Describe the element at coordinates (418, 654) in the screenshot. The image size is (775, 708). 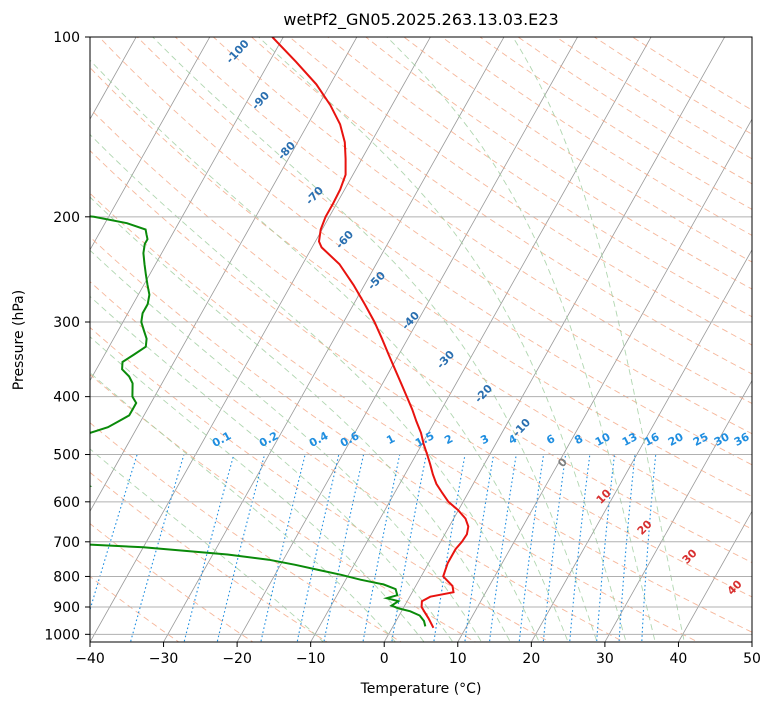
I see `x-axis: −40 −30 −20 −10 0 10 20 30 40 50` at that location.